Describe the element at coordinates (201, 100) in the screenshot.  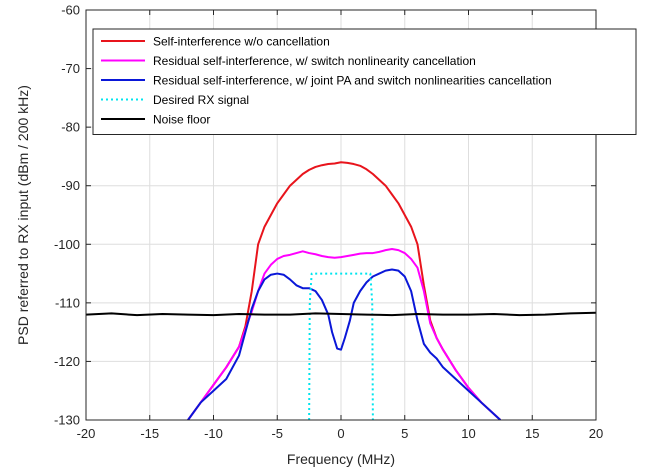
I see `legend-label-3: Desired RX signal` at that location.